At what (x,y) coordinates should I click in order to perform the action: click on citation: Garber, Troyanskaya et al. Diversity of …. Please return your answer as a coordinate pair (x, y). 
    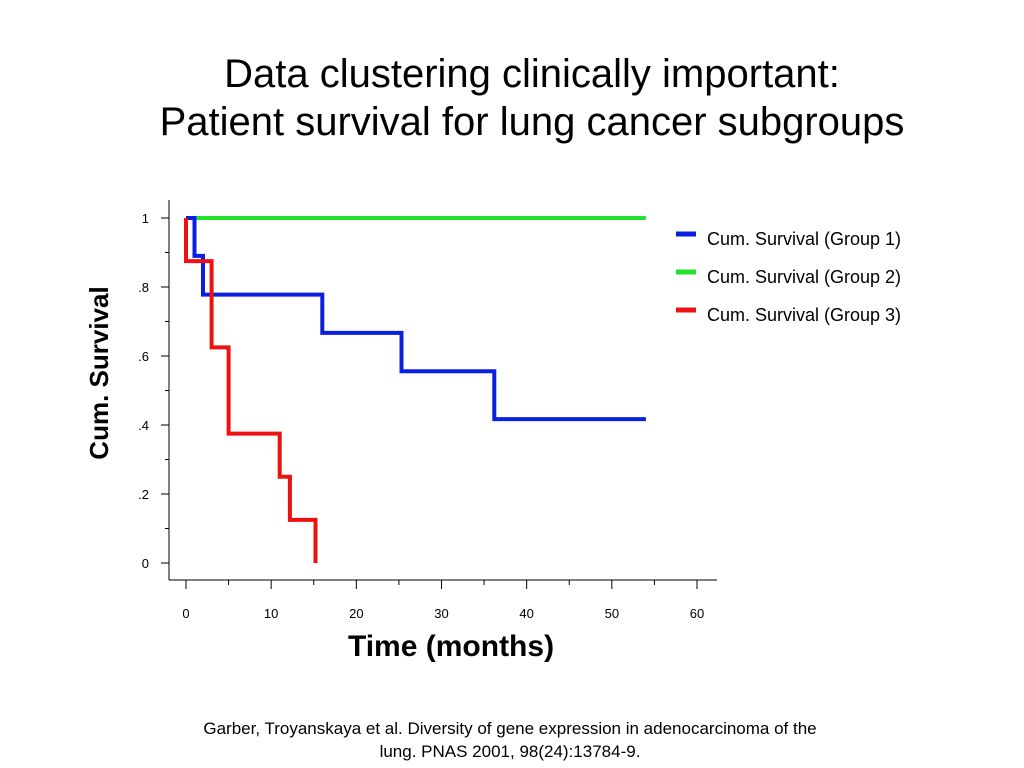
    Looking at the image, I should click on (510, 740).